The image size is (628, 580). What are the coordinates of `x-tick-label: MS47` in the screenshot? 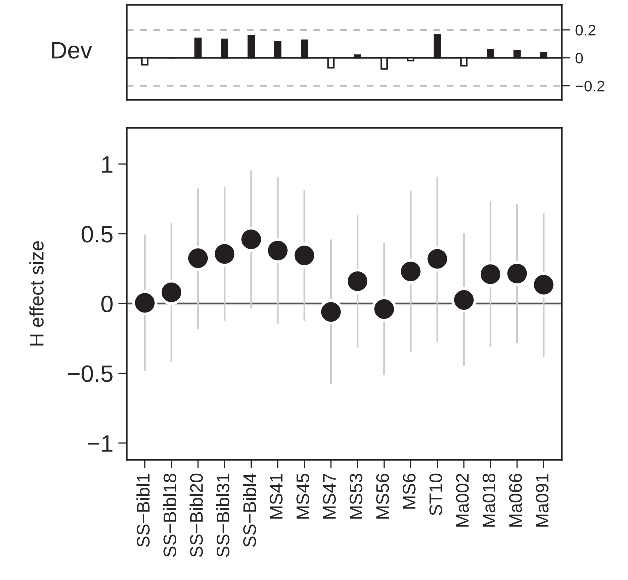 It's located at (329, 496).